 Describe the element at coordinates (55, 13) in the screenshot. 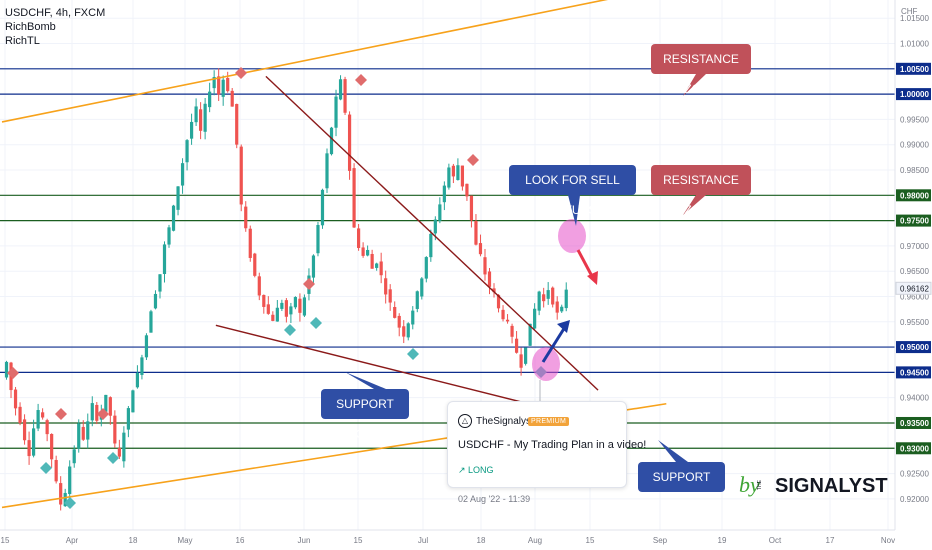

I see `symbol-label: USDCHF, 4h, FXCM` at that location.